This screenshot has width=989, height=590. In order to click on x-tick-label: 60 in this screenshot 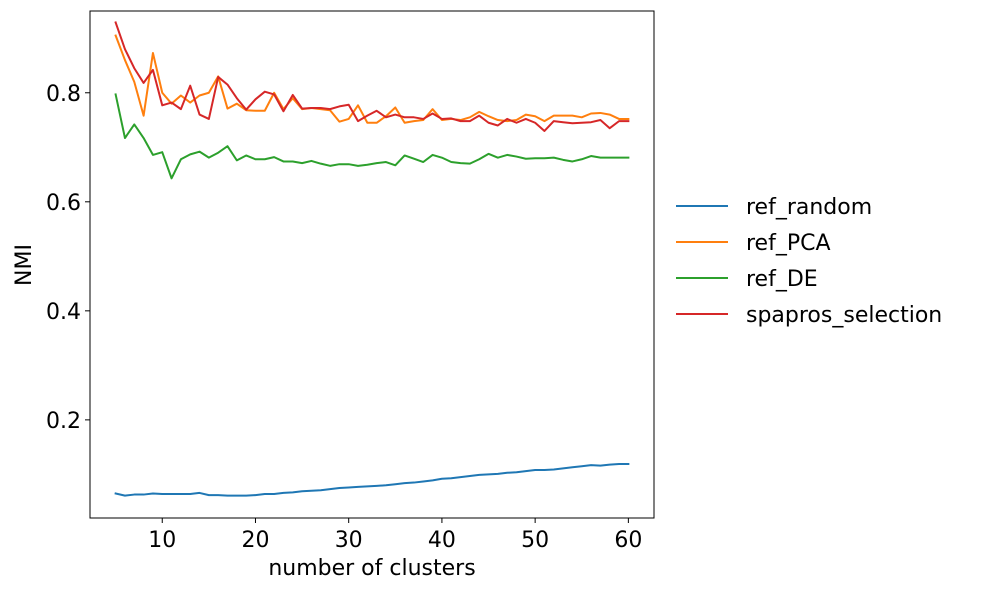, I will do `click(628, 540)`.